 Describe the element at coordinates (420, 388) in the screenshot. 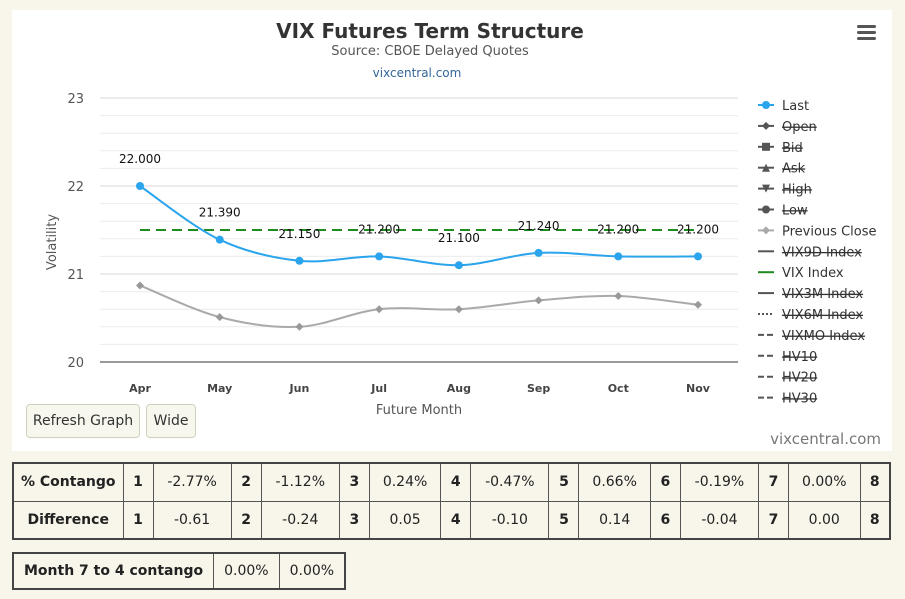

I see `x-axis-ticks: Apr May Jun Jul Aug Sep Oct Nov` at that location.